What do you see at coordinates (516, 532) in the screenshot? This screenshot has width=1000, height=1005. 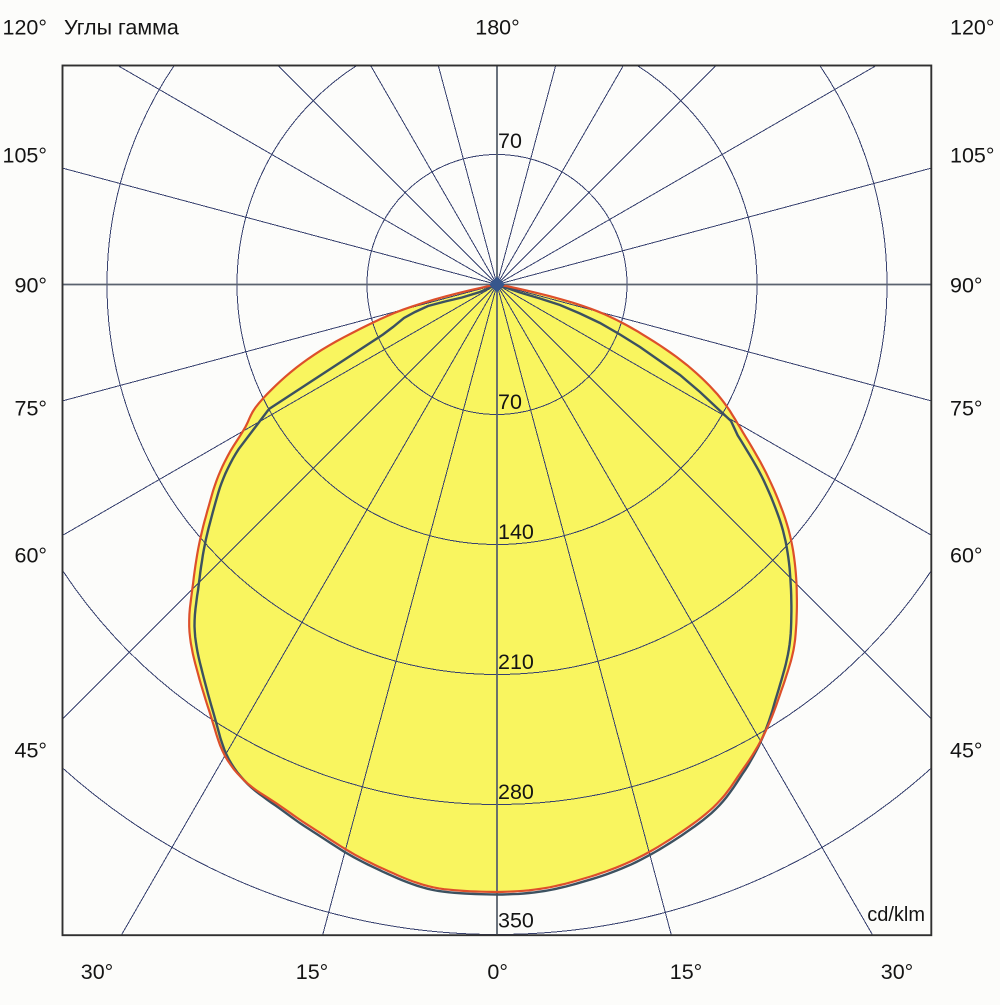 I see `svg-text: 140` at bounding box center [516, 532].